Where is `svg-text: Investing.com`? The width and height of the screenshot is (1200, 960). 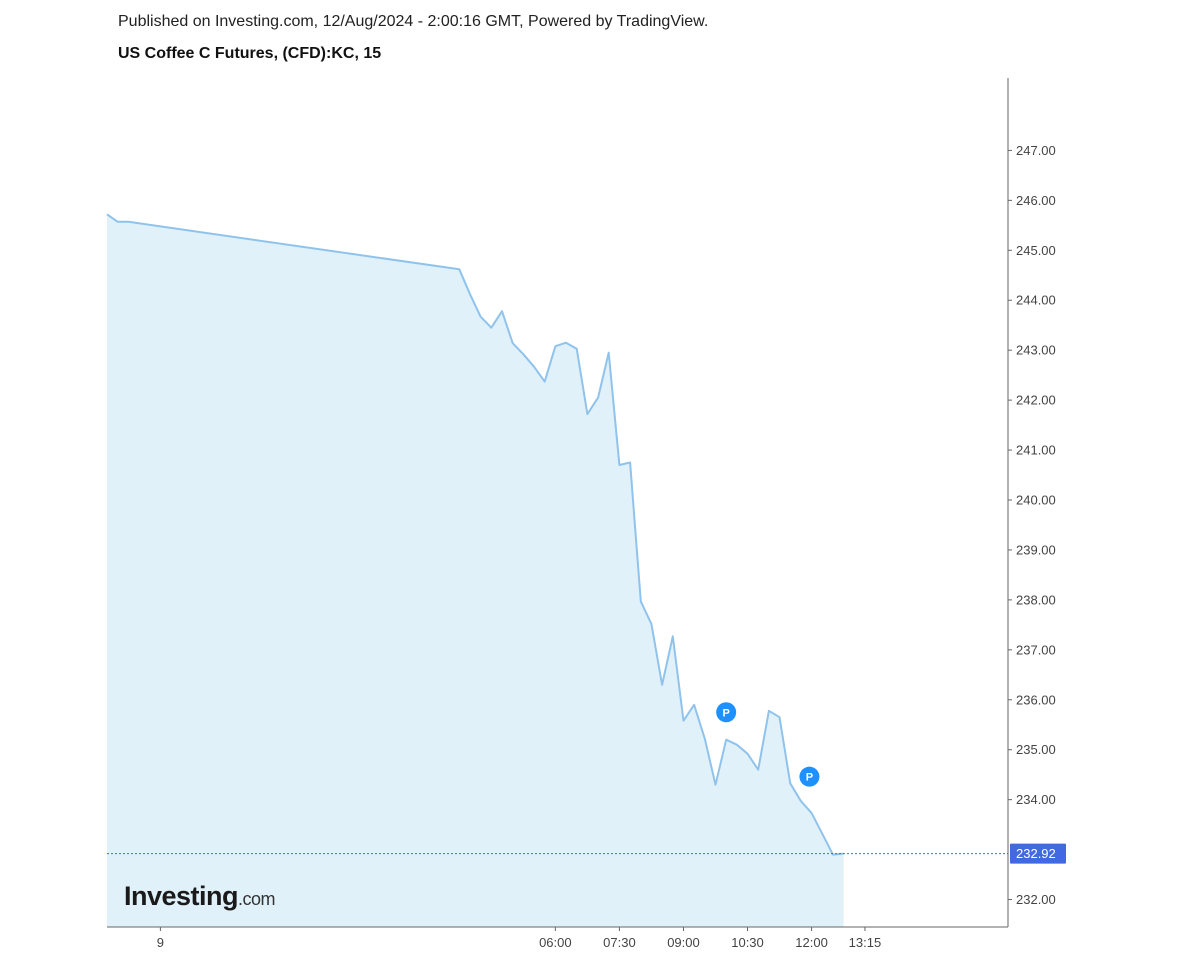
svg-text: Investing.com is located at coordinates (199, 896).